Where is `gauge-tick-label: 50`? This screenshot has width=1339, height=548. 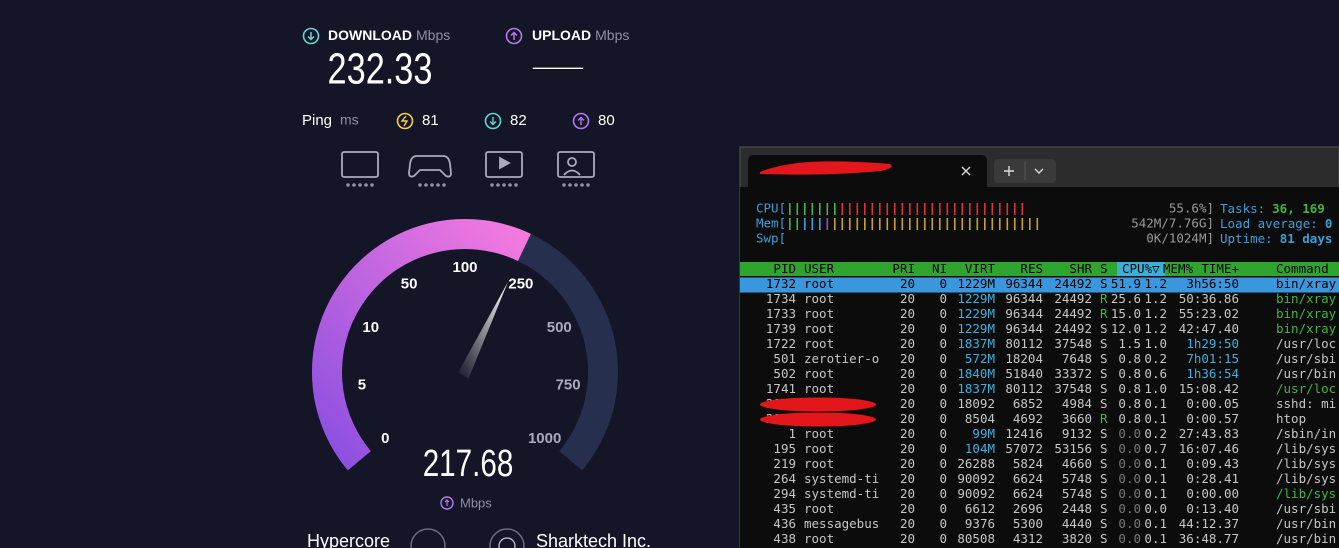
gauge-tick-label: 50 is located at coordinates (409, 283).